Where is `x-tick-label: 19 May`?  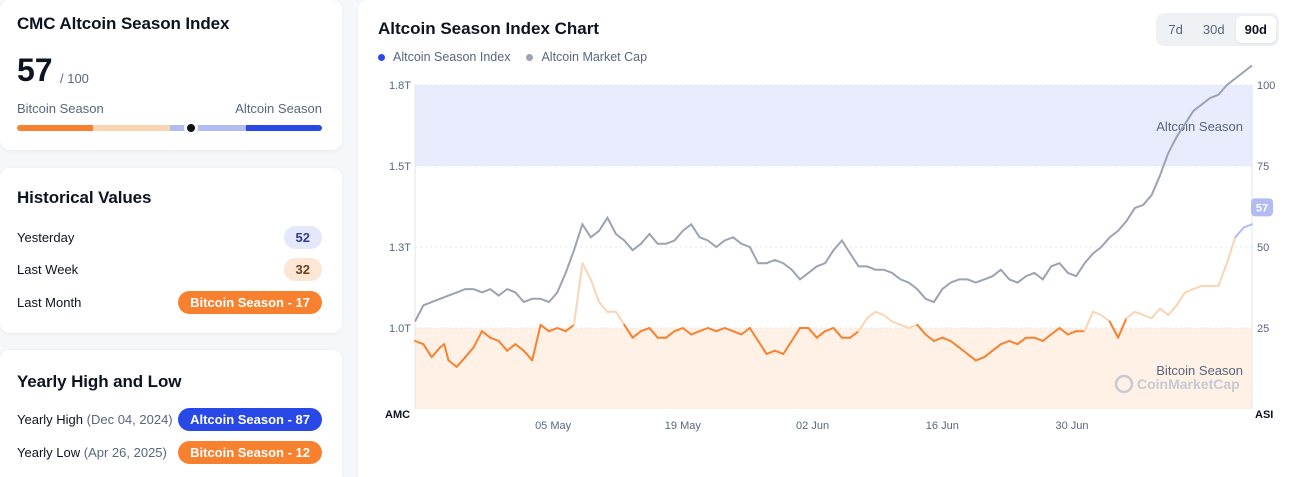 x-tick-label: 19 May is located at coordinates (683, 426).